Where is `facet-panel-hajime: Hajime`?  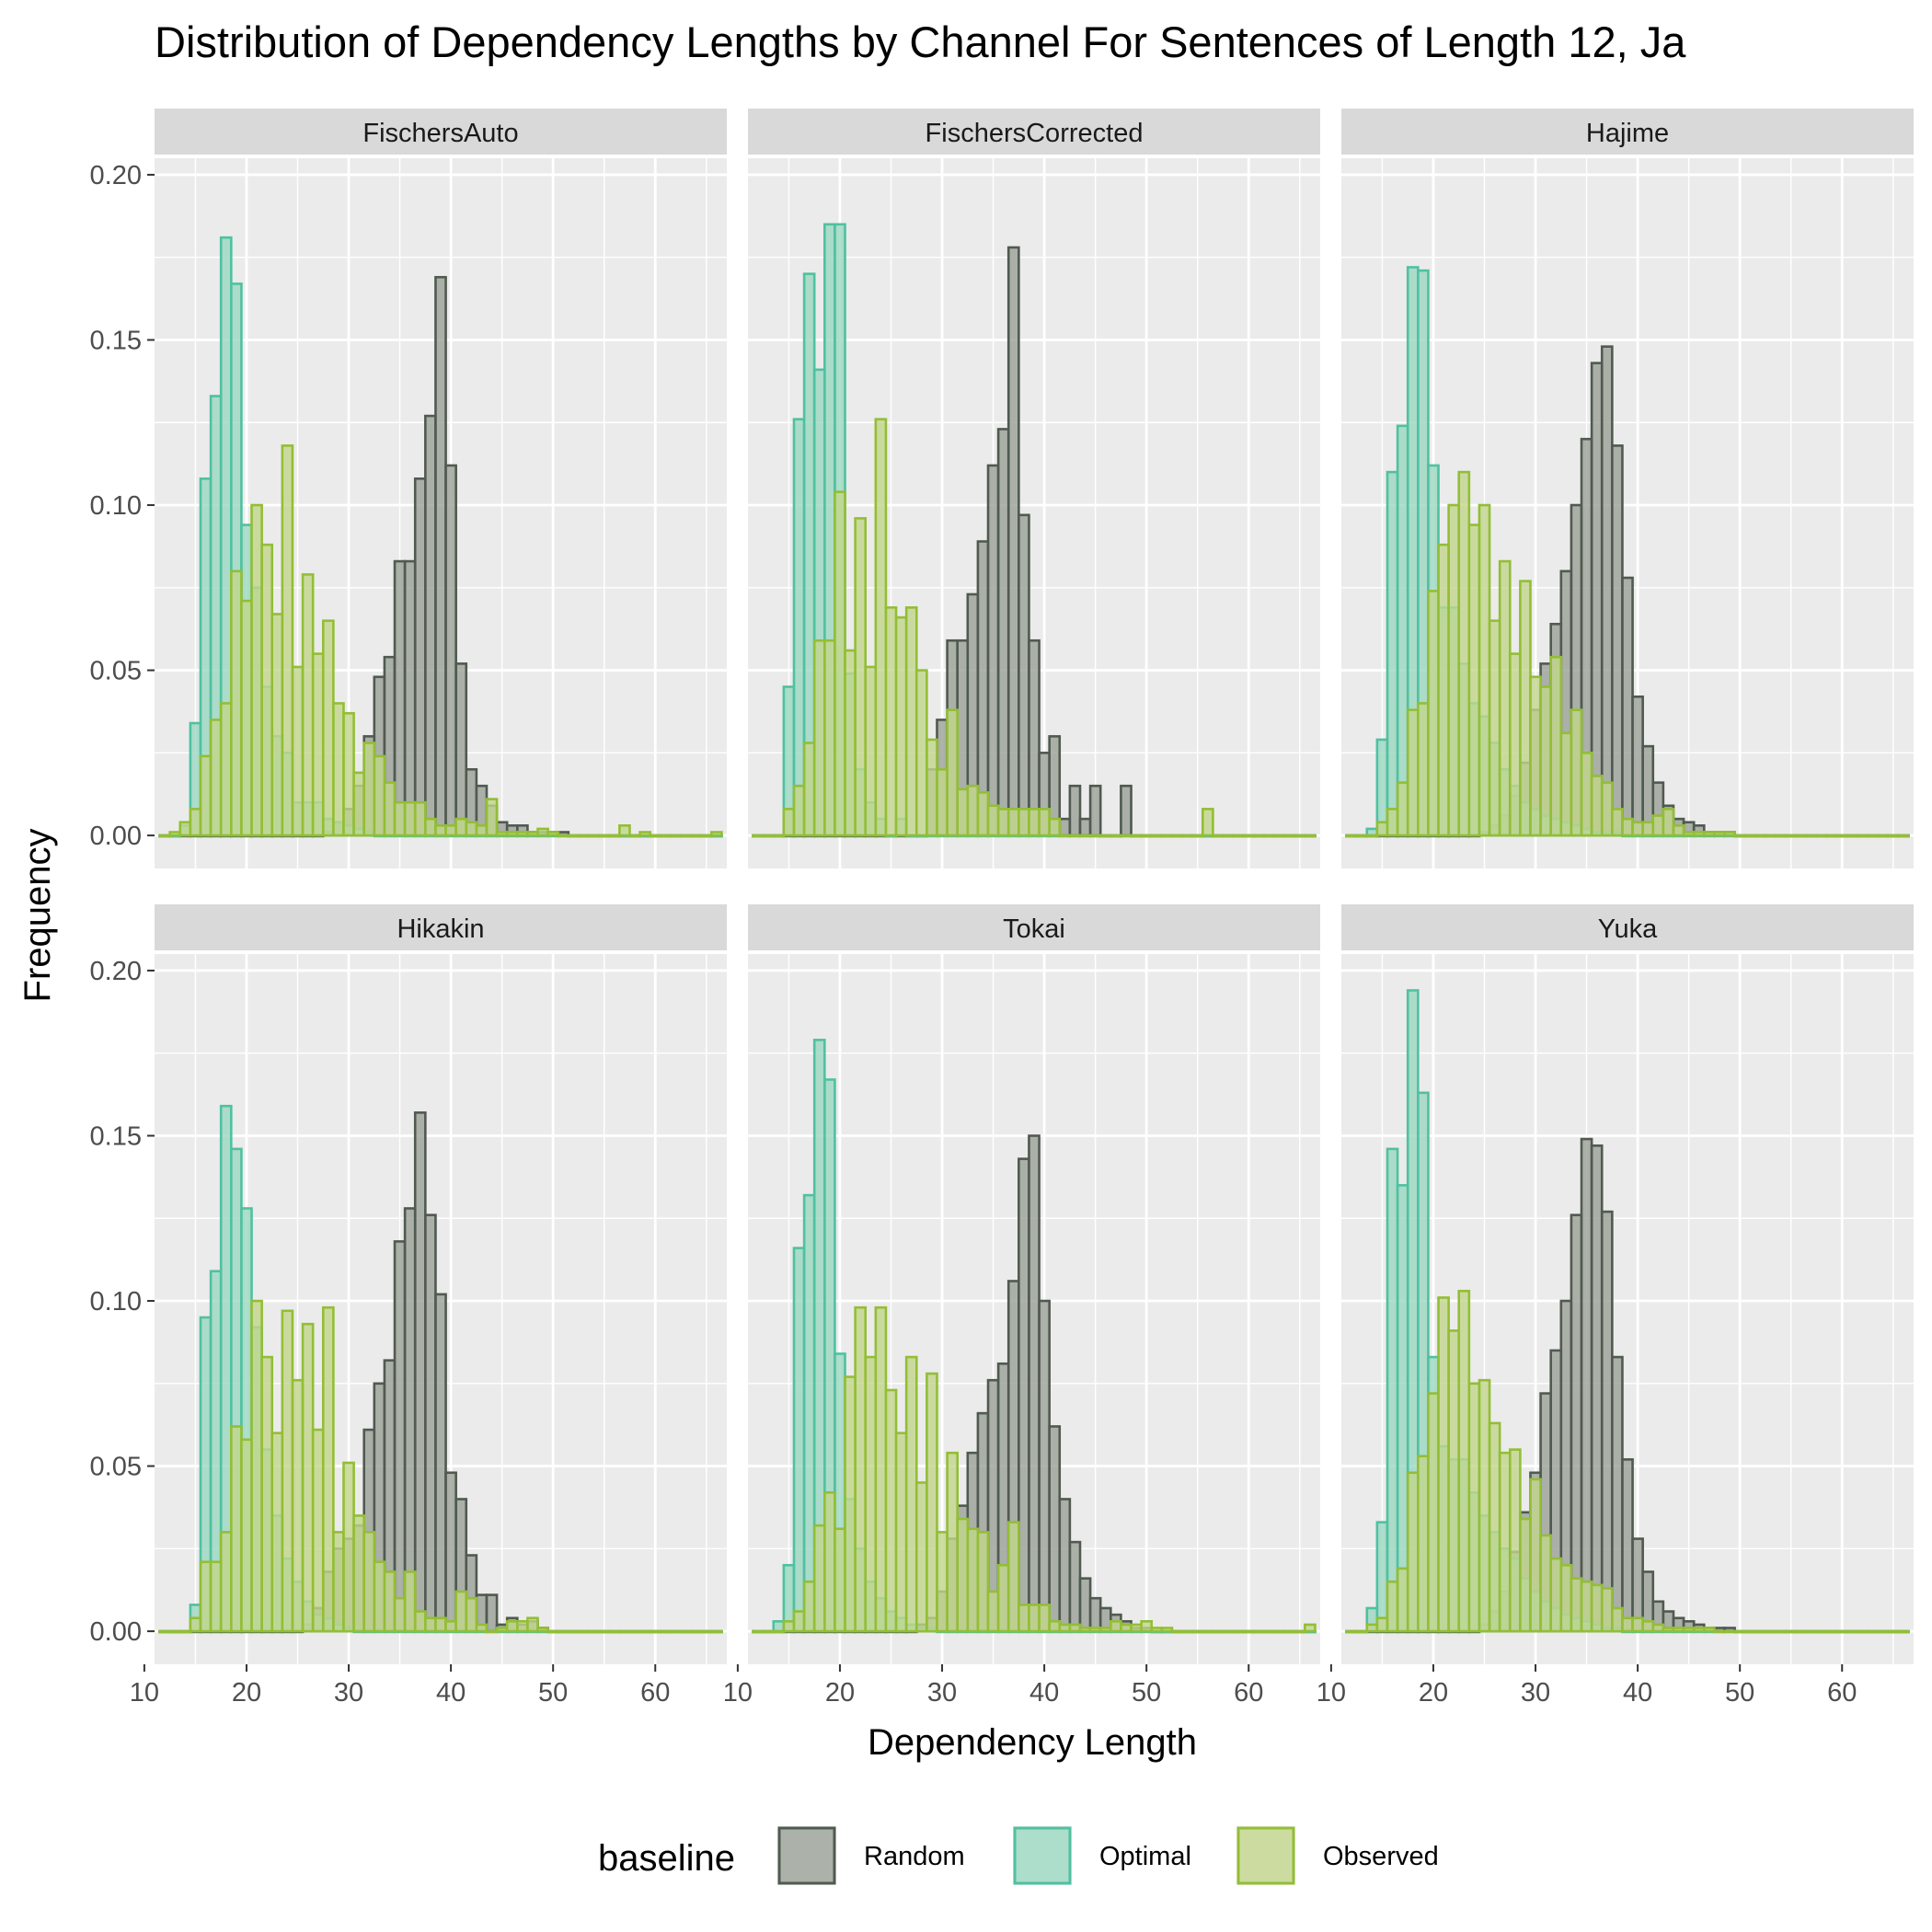
facet-panel-hajime: Hajime is located at coordinates (1627, 488).